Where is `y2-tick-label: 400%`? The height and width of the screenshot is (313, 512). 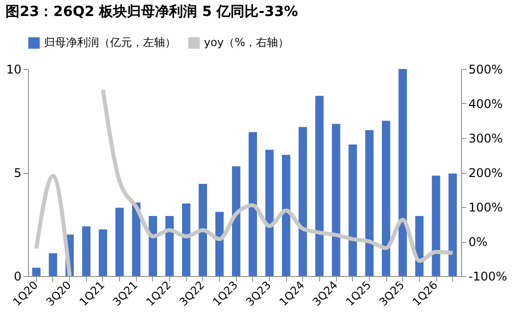 y2-tick-label: 400% is located at coordinates (485, 104).